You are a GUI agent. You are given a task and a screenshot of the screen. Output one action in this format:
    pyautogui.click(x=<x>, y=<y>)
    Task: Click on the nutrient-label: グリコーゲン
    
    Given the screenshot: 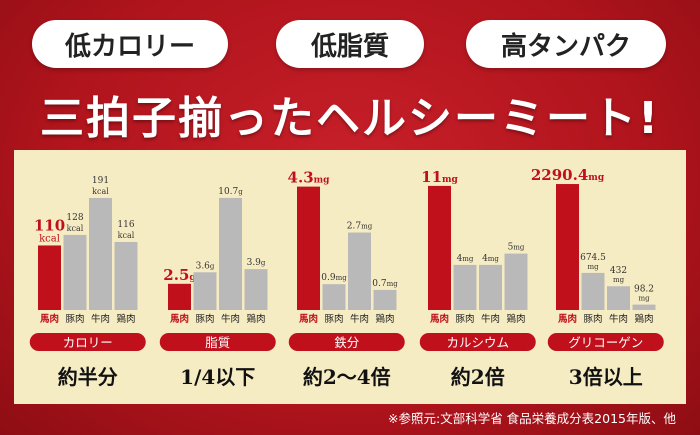 What is the action you would take?
    pyautogui.click(x=605, y=342)
    